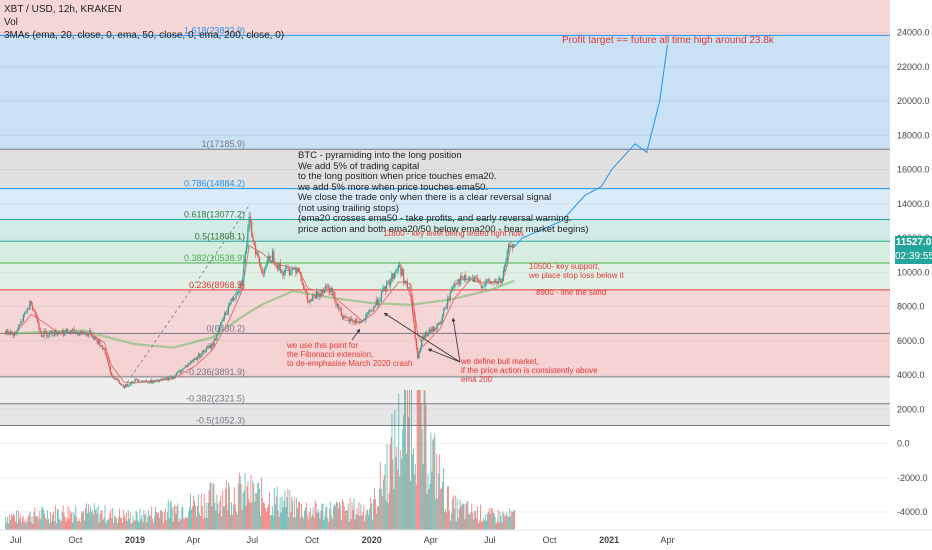 This screenshot has width=932, height=550. What do you see at coordinates (431, 540) in the screenshot?
I see `x-tick-label: Apr` at bounding box center [431, 540].